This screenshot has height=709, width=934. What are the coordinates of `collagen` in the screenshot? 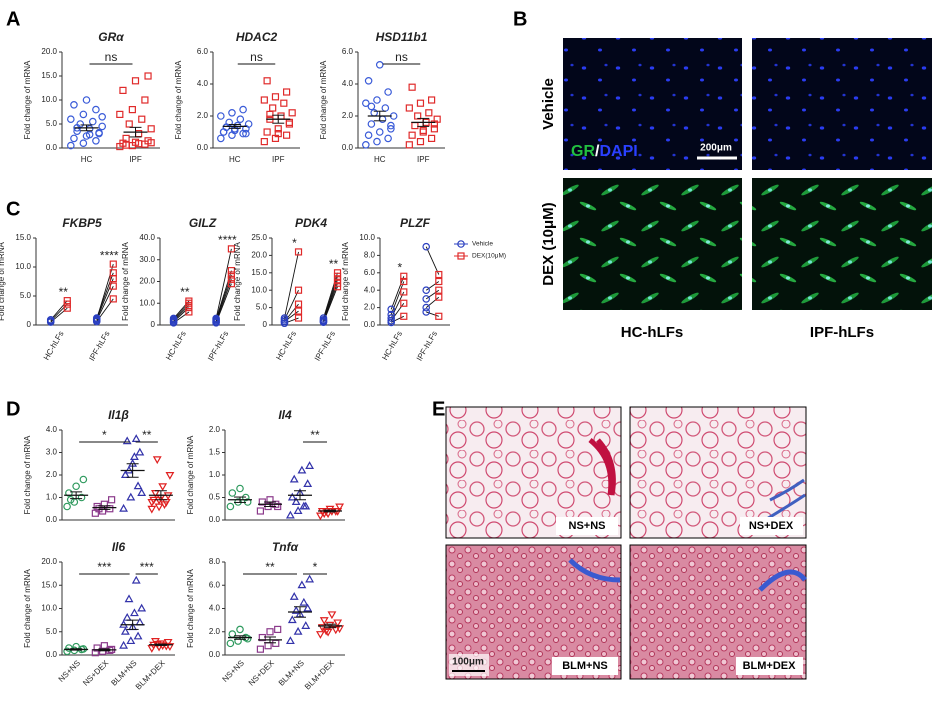 It's located at (687, 575).